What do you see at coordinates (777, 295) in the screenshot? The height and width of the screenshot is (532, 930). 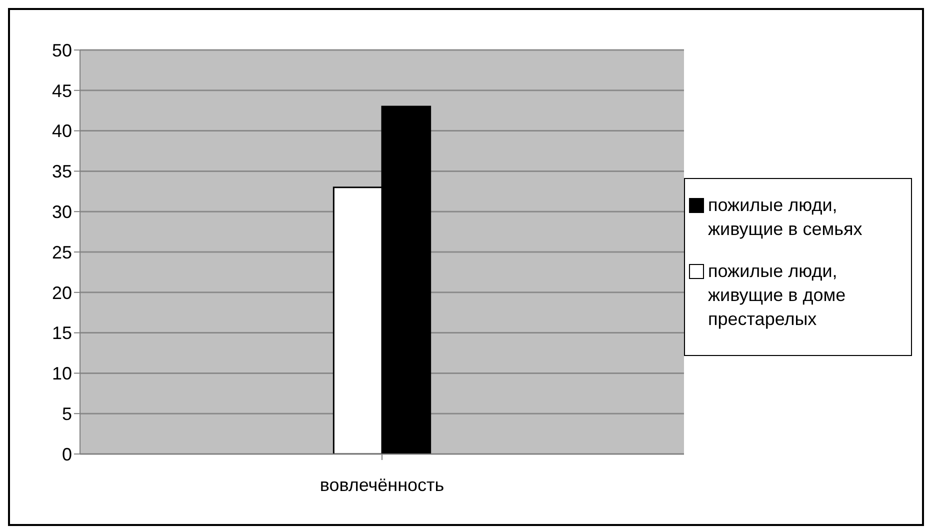 I see `legend-label: пожилые люди, живущие в доме престарелых` at bounding box center [777, 295].